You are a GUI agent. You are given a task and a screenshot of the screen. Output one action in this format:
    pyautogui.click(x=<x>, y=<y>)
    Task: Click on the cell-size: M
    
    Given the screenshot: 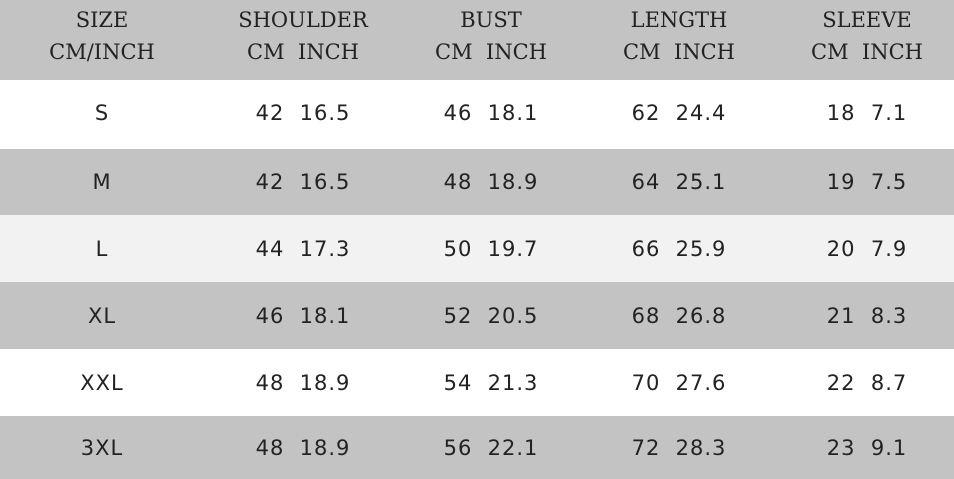 What is the action you would take?
    pyautogui.click(x=102, y=182)
    